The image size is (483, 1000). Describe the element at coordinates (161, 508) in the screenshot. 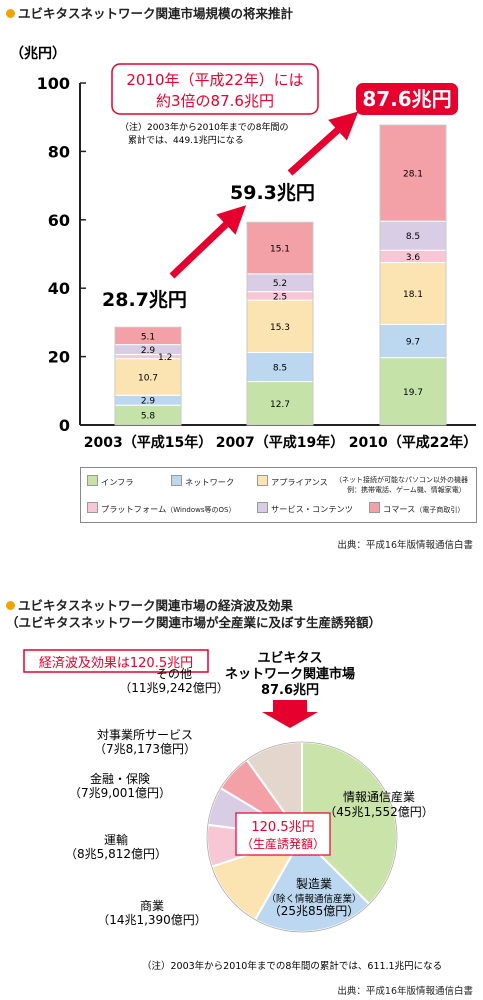

I see `legend-item-platform: プラットフォーム（Windows等のOS）` at that location.